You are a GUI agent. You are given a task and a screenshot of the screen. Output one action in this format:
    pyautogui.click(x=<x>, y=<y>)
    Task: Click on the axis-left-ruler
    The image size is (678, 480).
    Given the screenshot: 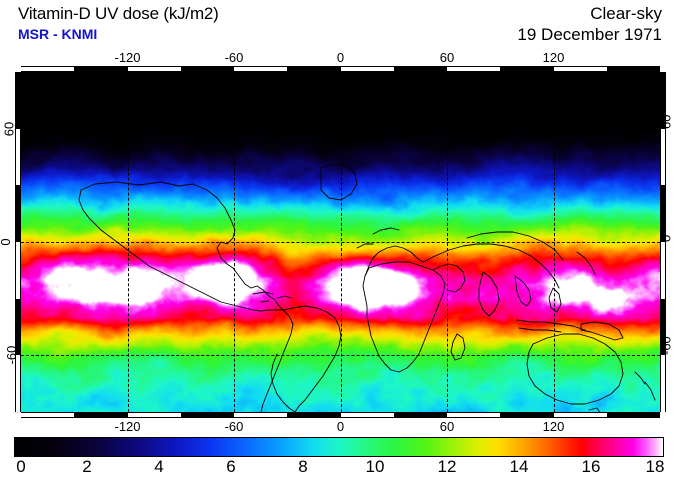 What is the action you would take?
    pyautogui.click(x=18, y=242)
    